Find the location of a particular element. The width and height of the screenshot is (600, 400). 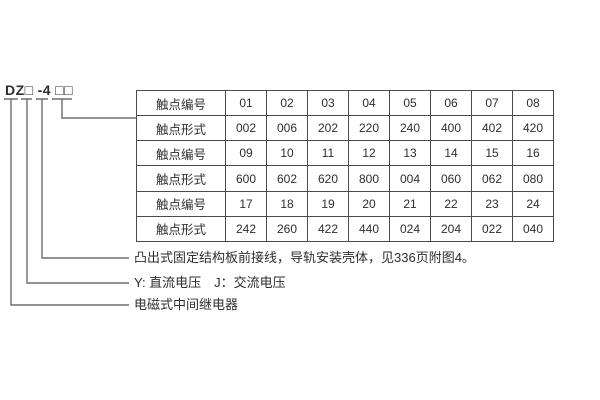

table-row: 触点编号 01 02 03 04 05 06 07 08 is located at coordinates (345, 103).